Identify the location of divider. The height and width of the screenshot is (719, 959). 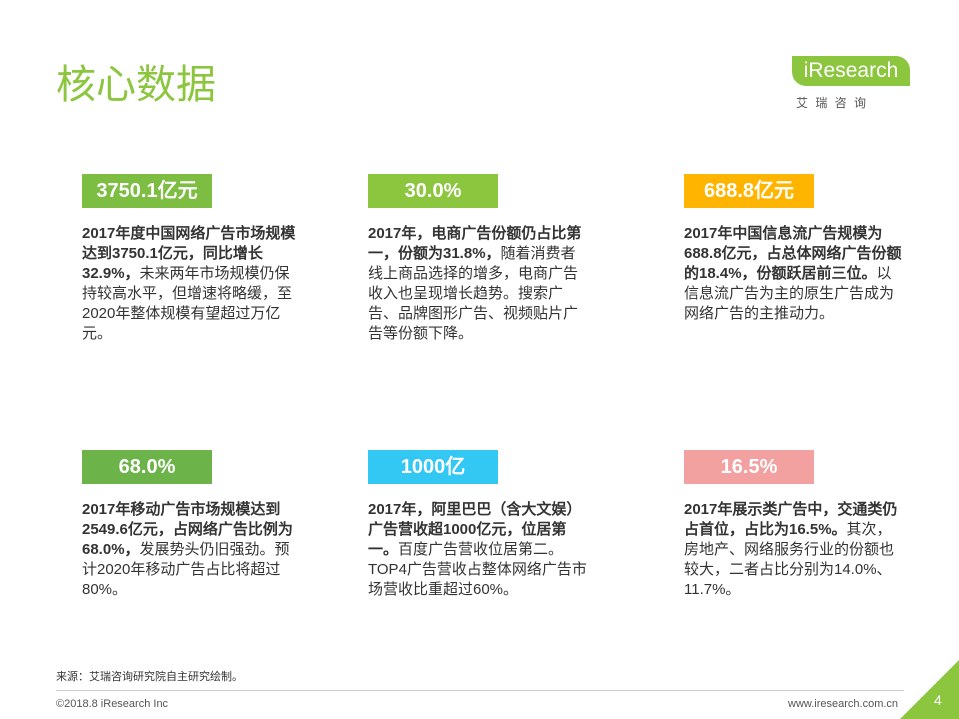
(480, 690).